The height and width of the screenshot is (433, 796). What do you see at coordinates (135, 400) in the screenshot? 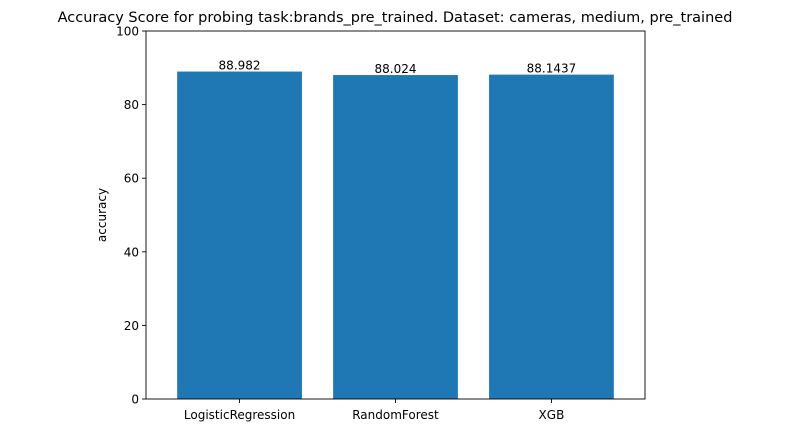
I see `y-tick-label-0: 0` at bounding box center [135, 400].